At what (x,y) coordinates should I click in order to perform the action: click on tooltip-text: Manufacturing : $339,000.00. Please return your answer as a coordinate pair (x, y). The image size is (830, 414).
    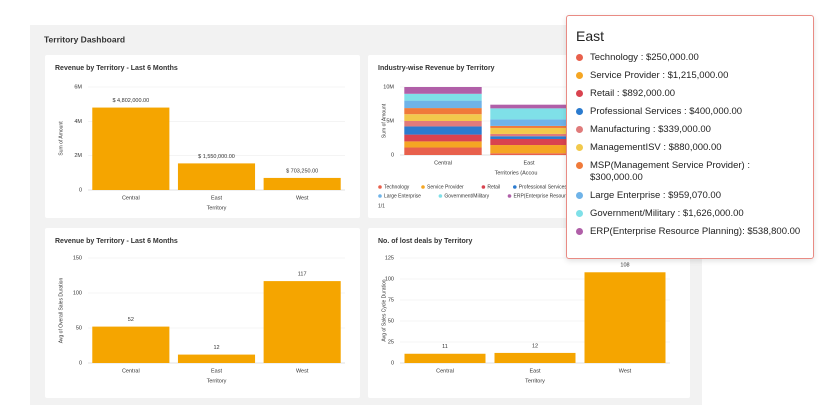
    Looking at the image, I should click on (650, 129).